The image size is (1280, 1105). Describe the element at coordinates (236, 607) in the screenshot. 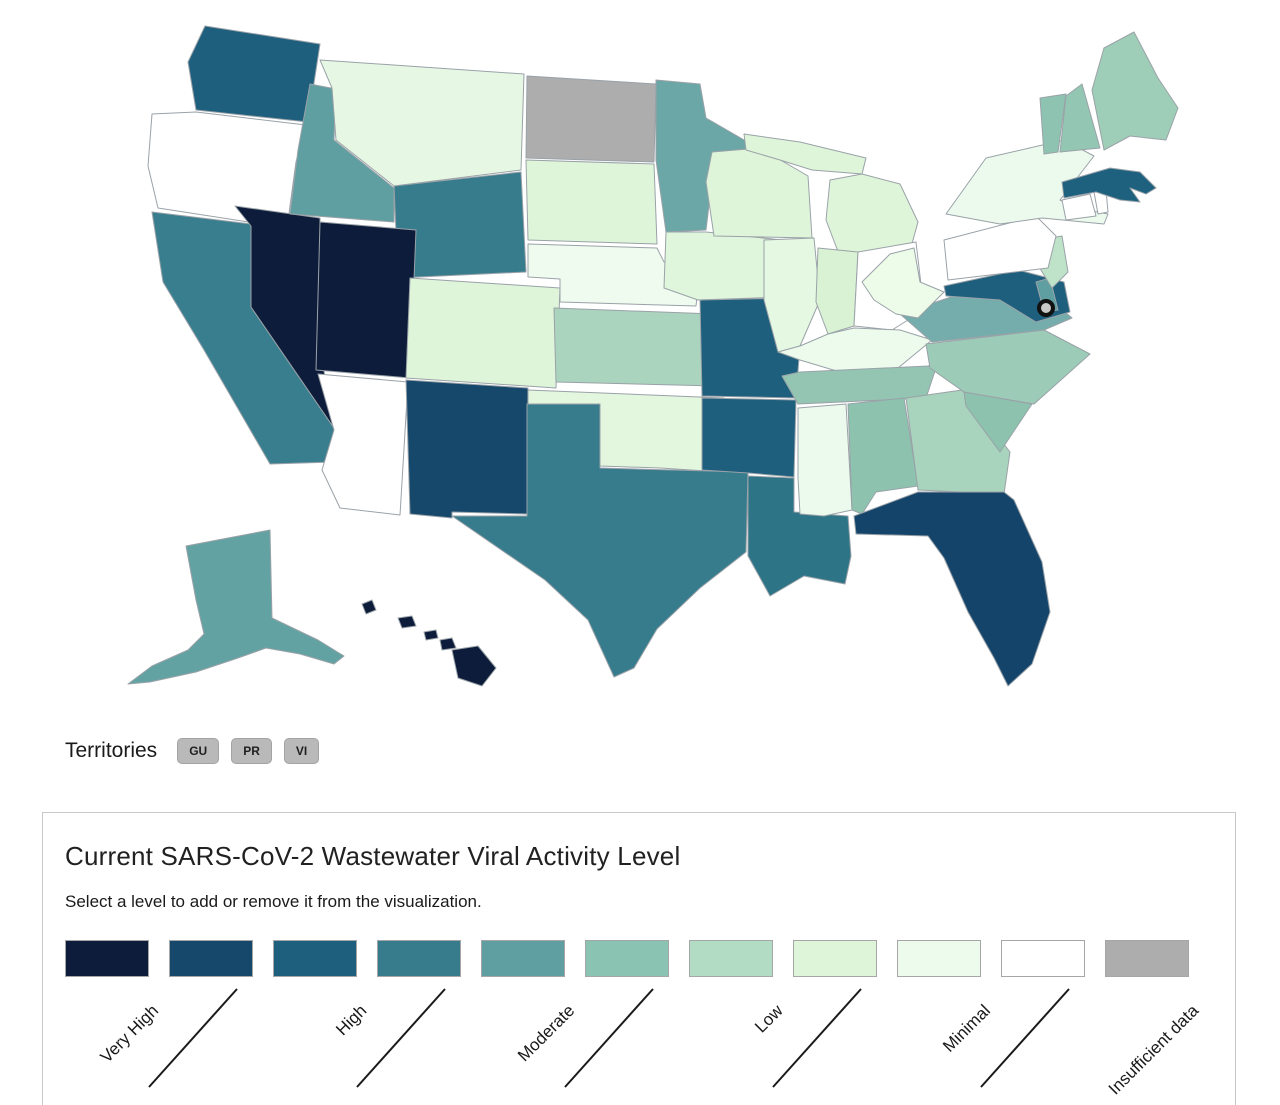

I see `state-AK` at that location.